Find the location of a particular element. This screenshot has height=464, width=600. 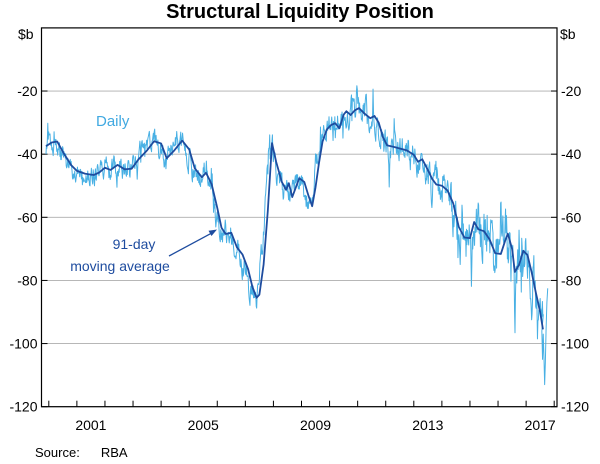

x-tick-label: 2017 is located at coordinates (540, 425).